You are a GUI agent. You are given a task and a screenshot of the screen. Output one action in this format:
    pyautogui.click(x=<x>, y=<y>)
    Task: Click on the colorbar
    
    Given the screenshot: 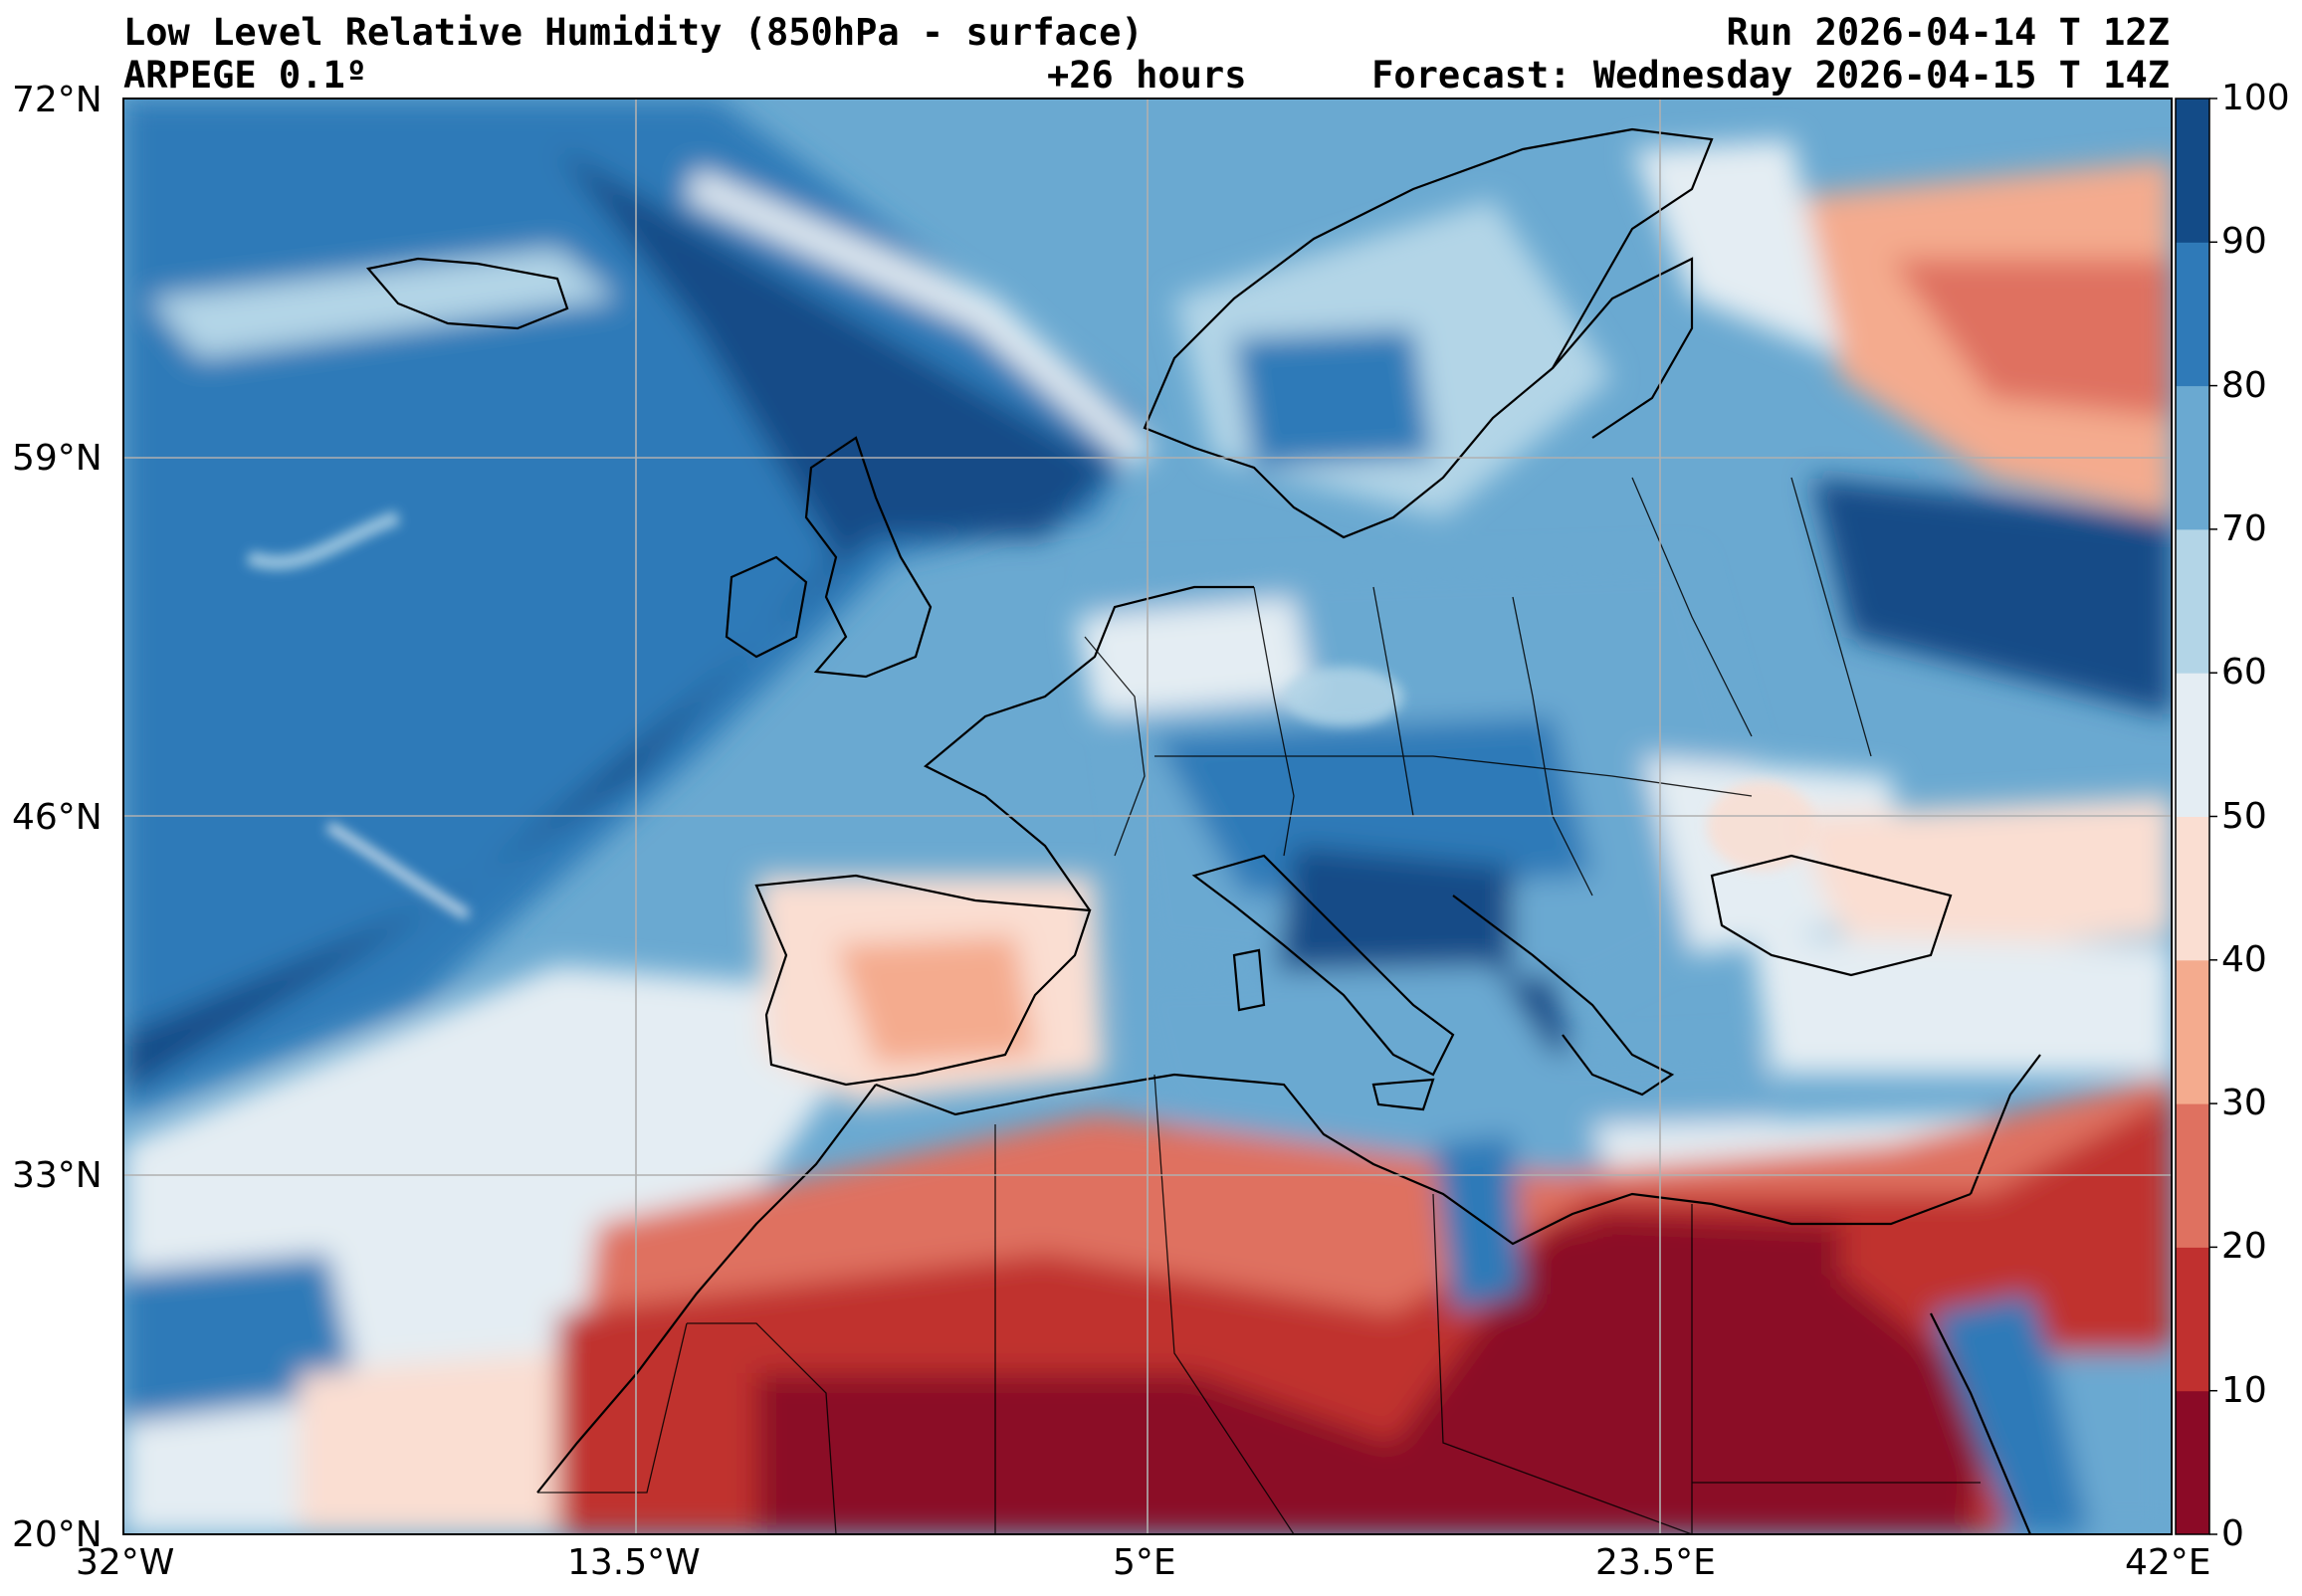 What is the action you would take?
    pyautogui.click(x=2196, y=817)
    